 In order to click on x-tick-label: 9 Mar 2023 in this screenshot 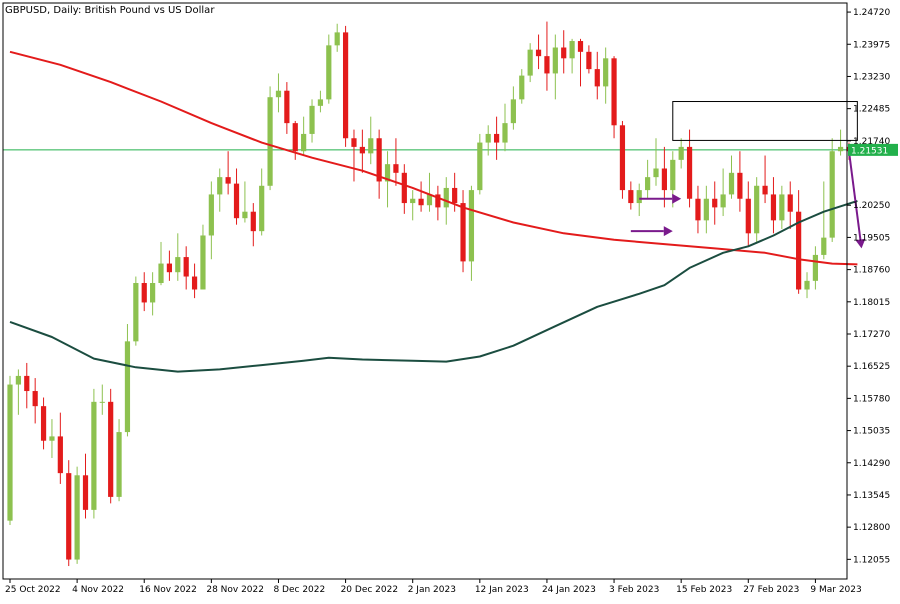, I will do `click(835, 590)`.